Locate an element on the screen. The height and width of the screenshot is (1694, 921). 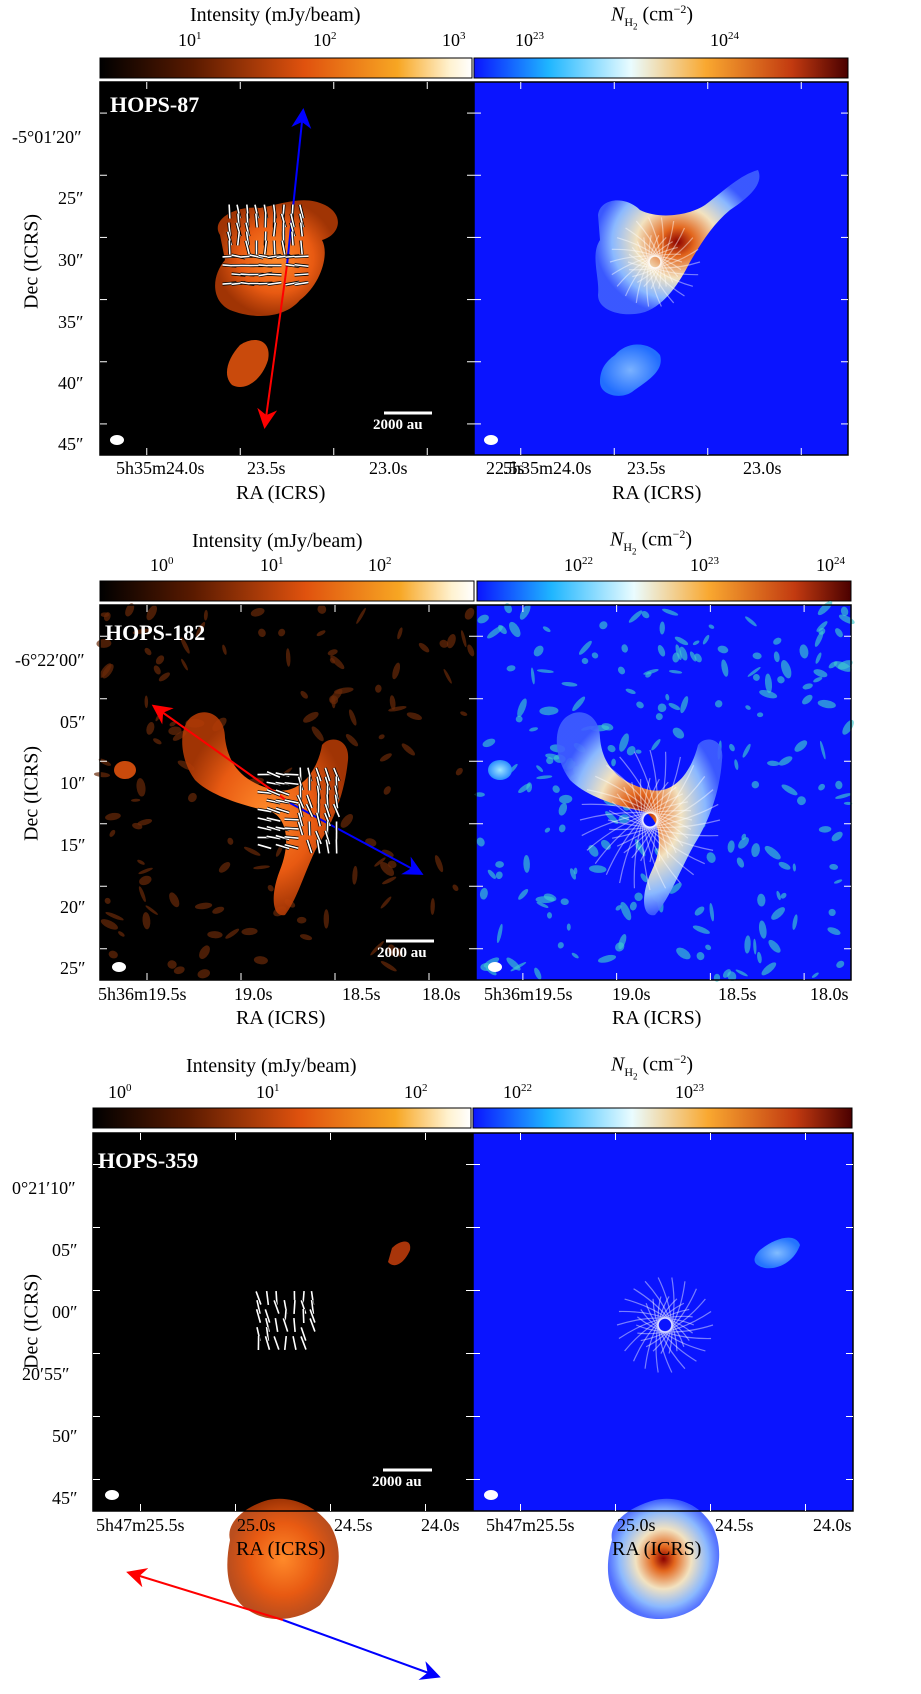
dec-tick-label: -5°01′20″ is located at coordinates (47, 137).